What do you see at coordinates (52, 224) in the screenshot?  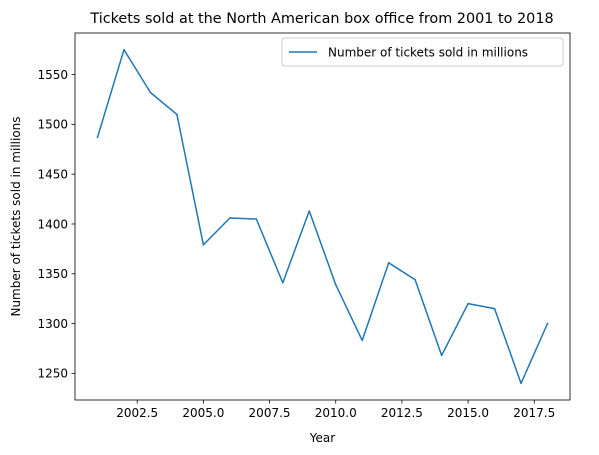 I see `y-tick-label: 1400` at bounding box center [52, 224].